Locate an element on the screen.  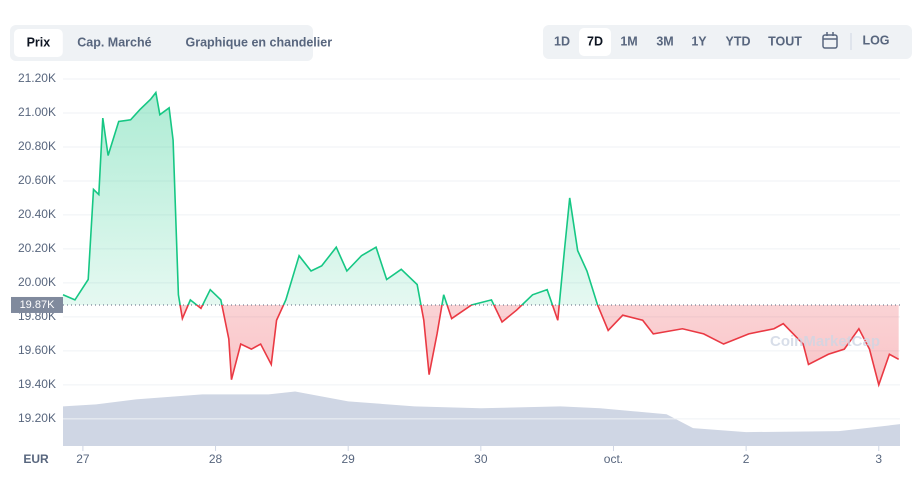
y-tick-label: 20.00K is located at coordinates (37, 282).